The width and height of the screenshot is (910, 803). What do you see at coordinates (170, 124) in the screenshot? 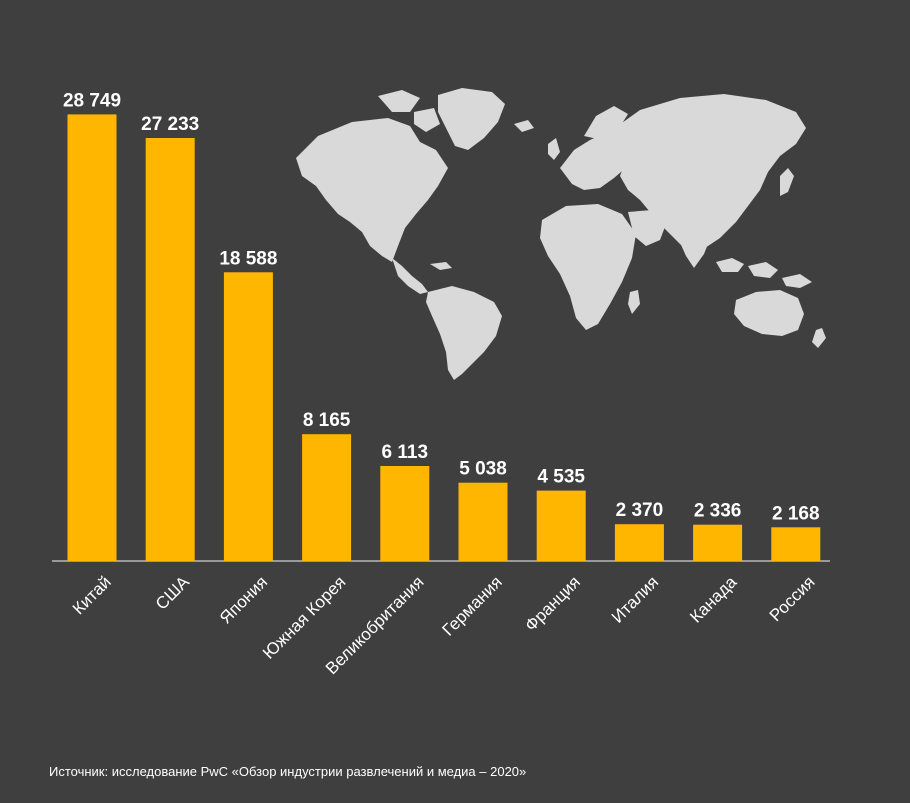
I see `bar-value-label: 27 233` at bounding box center [170, 124].